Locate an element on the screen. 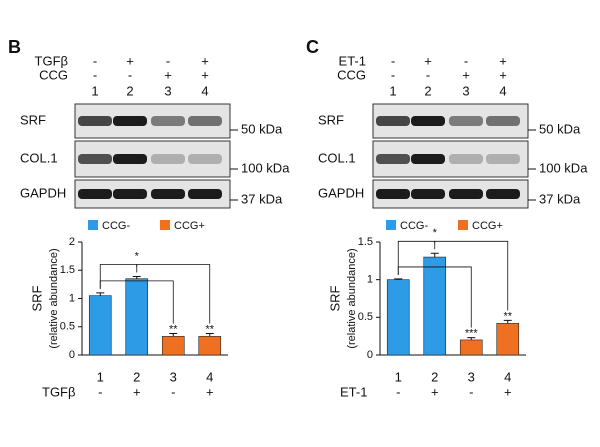  panel-label: B is located at coordinates (14, 47).